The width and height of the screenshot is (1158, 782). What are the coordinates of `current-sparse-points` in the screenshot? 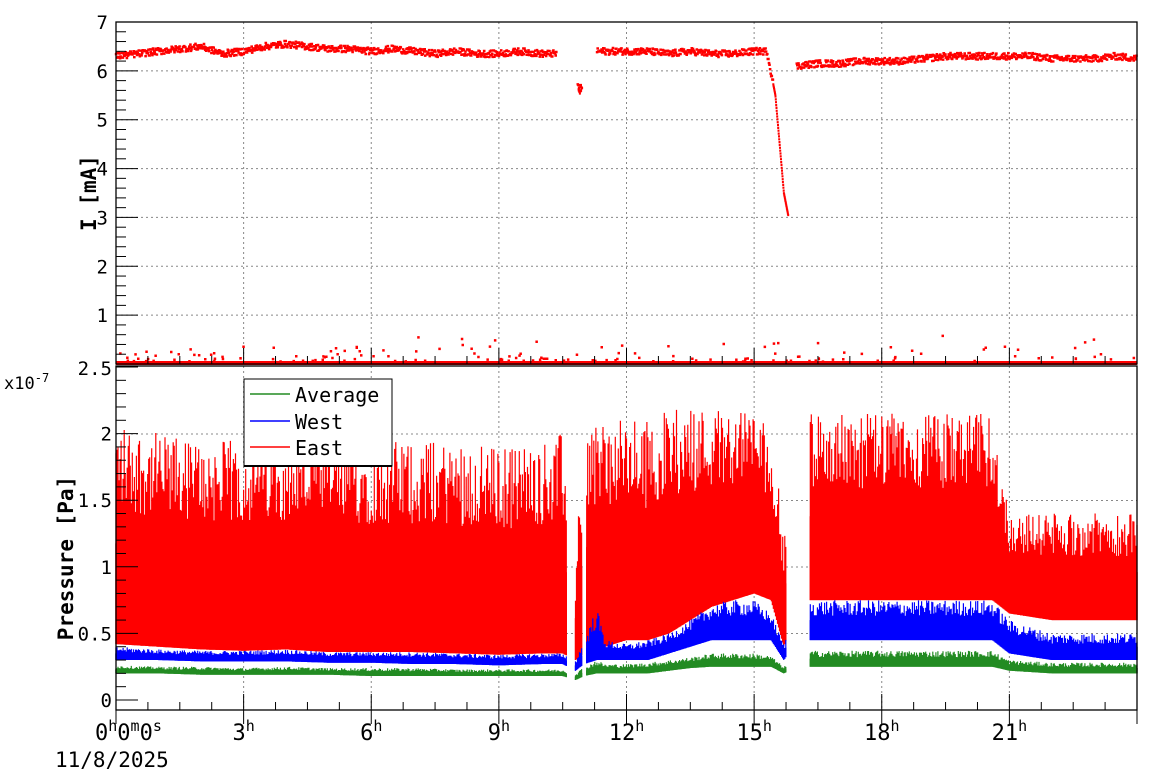 It's located at (627, 348).